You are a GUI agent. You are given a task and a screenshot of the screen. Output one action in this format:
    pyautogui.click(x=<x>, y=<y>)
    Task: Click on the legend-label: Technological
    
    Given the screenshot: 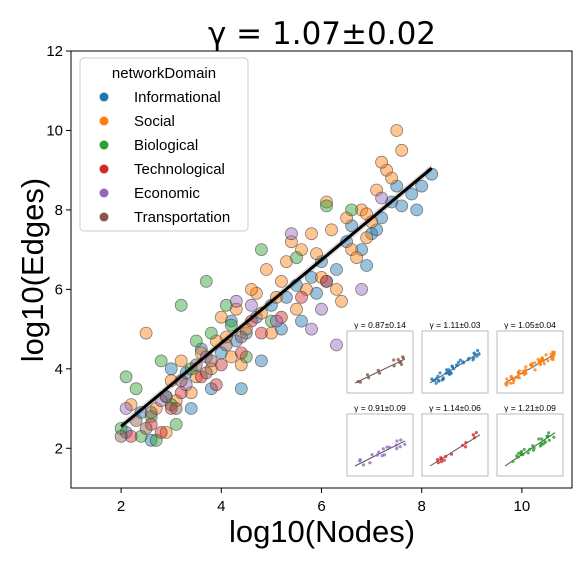 What is the action you would take?
    pyautogui.click(x=179, y=169)
    